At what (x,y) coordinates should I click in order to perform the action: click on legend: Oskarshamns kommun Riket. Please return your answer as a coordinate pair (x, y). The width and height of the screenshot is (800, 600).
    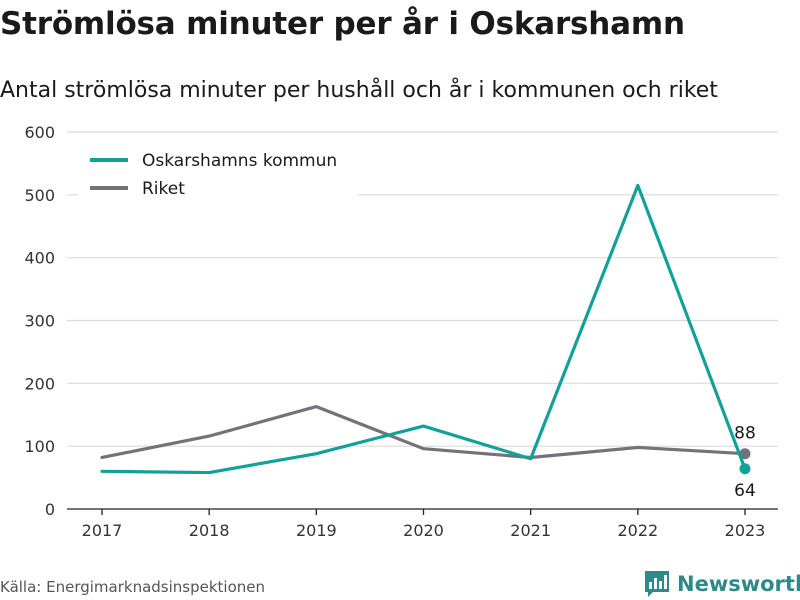
    Looking at the image, I should click on (218, 175).